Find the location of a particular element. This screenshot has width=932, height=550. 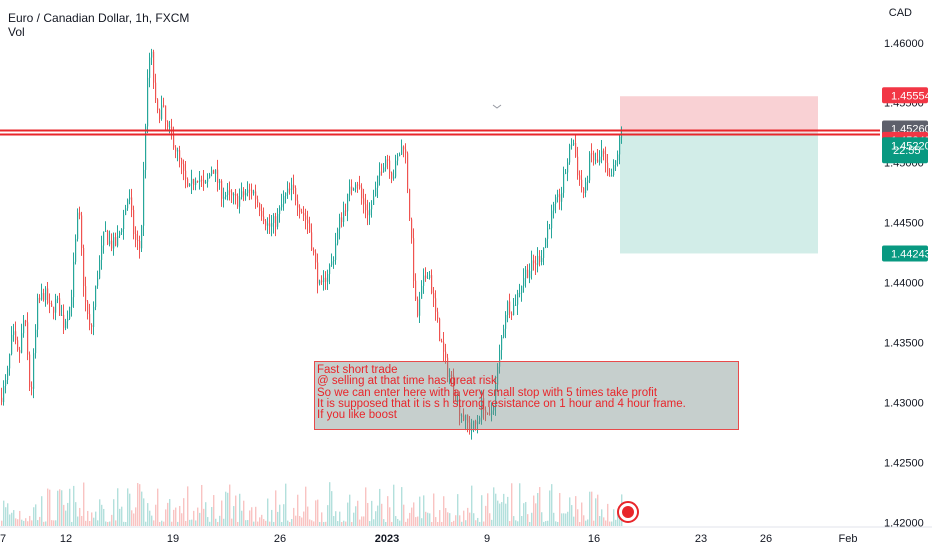

price-label-target is located at coordinates (905, 253).